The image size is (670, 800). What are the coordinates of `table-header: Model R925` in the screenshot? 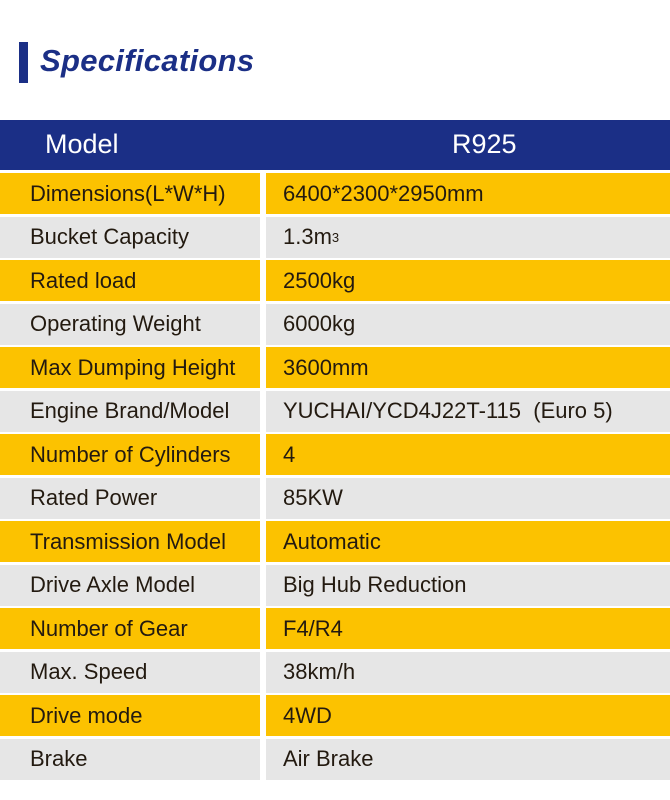 It's located at (335, 145).